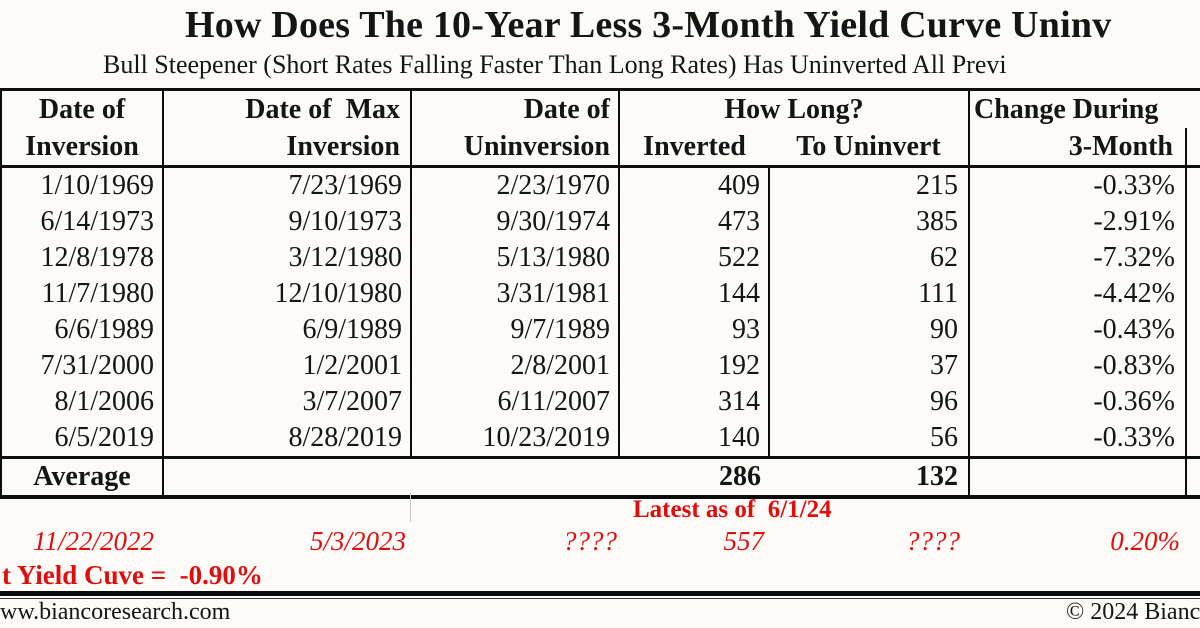 The width and height of the screenshot is (1200, 628). Describe the element at coordinates (933, 541) in the screenshot. I see `latest-days-to-uninvert: ????` at that location.